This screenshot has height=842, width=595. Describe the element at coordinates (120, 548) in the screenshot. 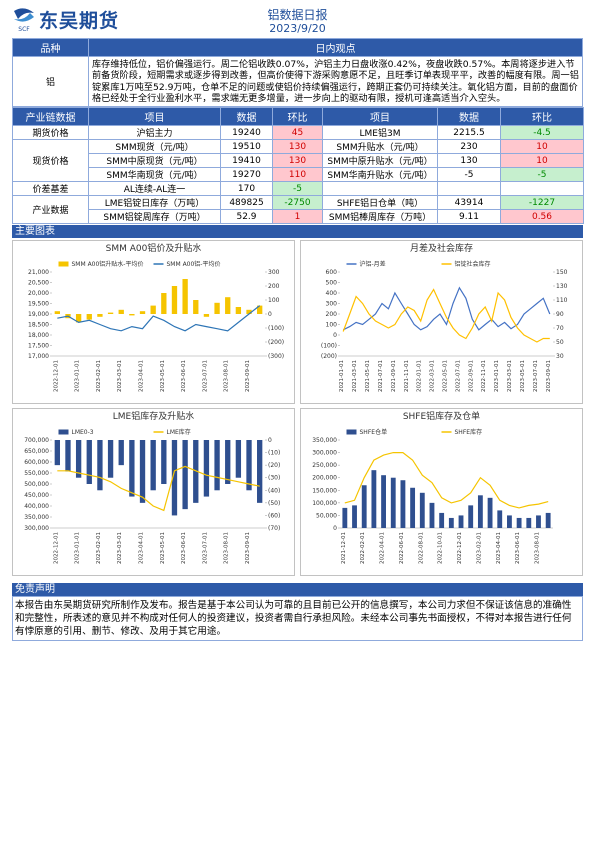

I see `x-tick-label: 2023-03-01` at that location.